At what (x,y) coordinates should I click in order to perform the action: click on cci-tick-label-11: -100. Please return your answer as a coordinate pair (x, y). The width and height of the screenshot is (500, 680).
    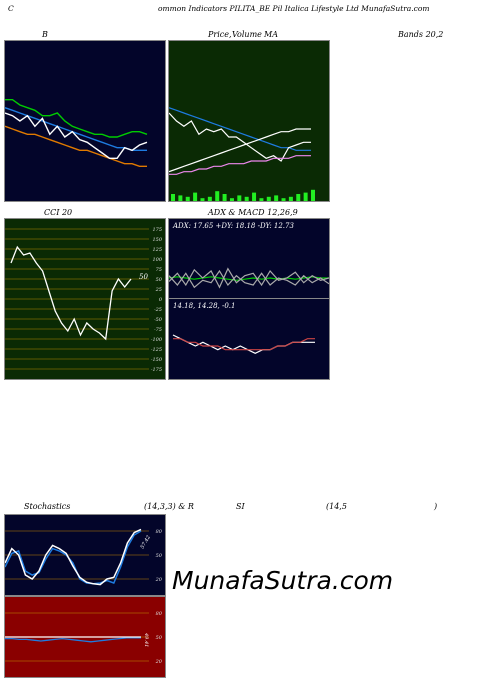
    Looking at the image, I should click on (157, 340).